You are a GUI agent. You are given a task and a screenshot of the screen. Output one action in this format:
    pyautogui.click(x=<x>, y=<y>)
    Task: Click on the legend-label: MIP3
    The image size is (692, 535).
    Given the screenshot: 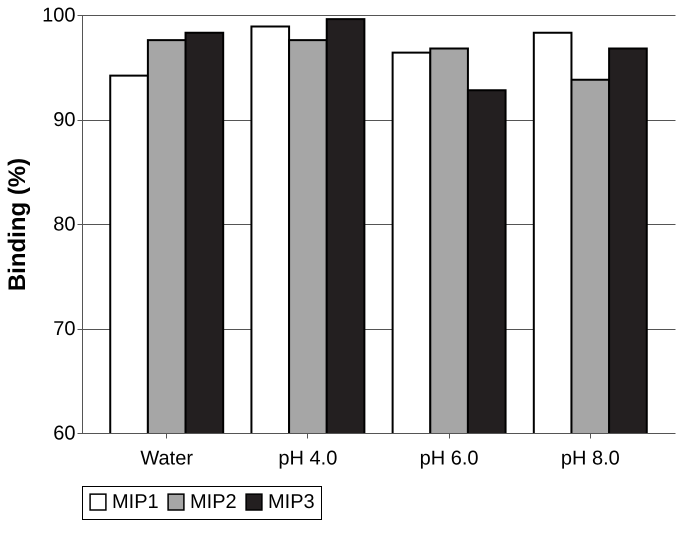 What is the action you would take?
    pyautogui.click(x=291, y=502)
    